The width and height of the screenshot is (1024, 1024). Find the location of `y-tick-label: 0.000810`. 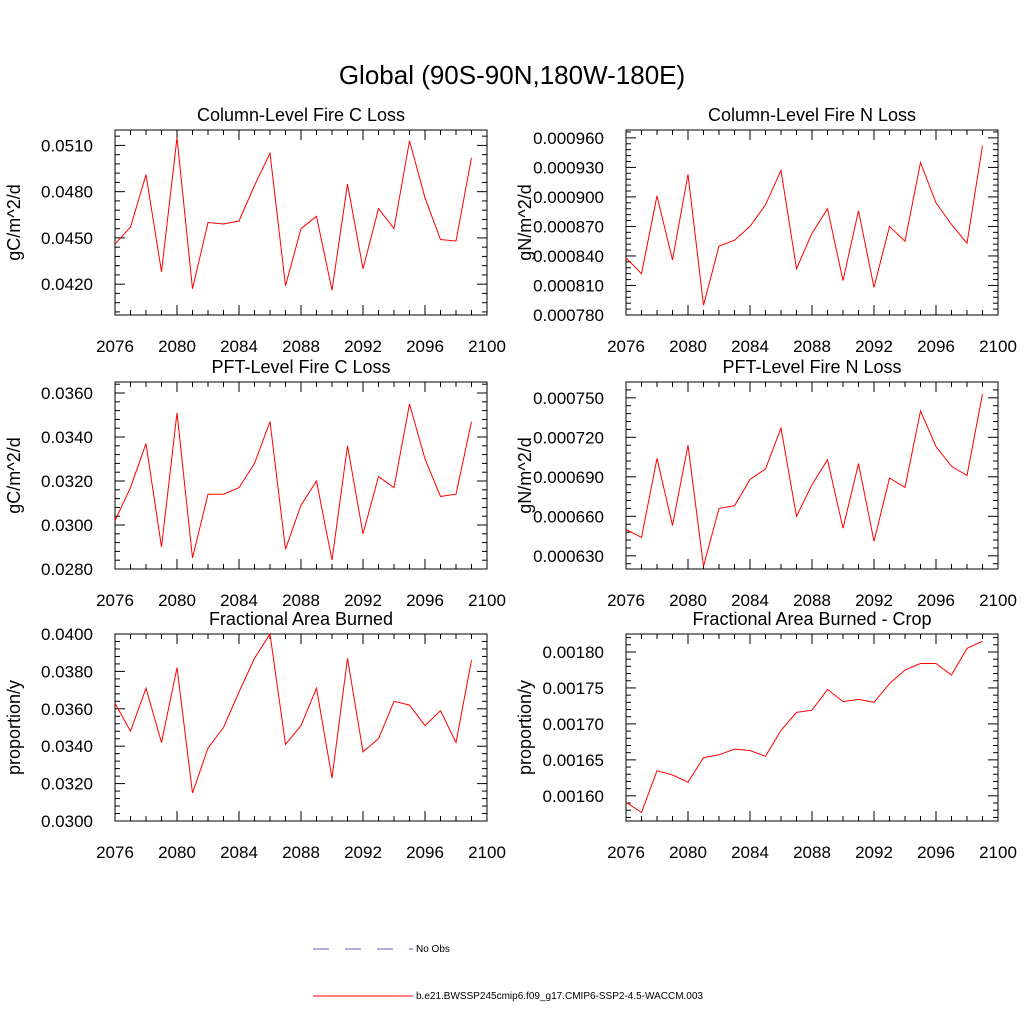

y-tick-label: 0.000810 is located at coordinates (568, 285).